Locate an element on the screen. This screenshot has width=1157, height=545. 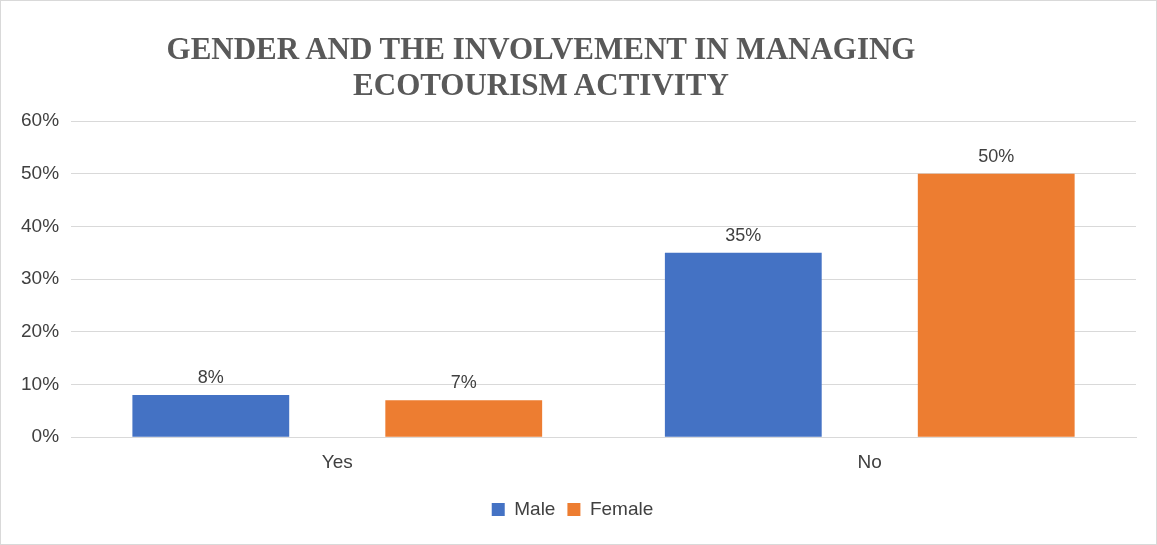
data-label: 8% is located at coordinates (210, 377).